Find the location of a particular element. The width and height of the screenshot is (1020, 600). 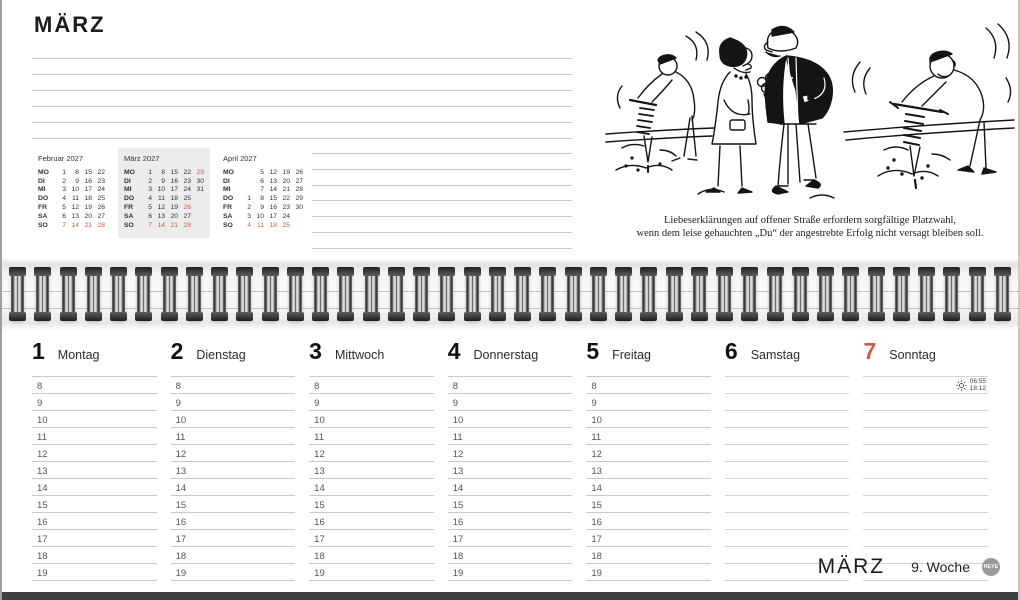

mini-calendar-date: 5 is located at coordinates (64, 208).